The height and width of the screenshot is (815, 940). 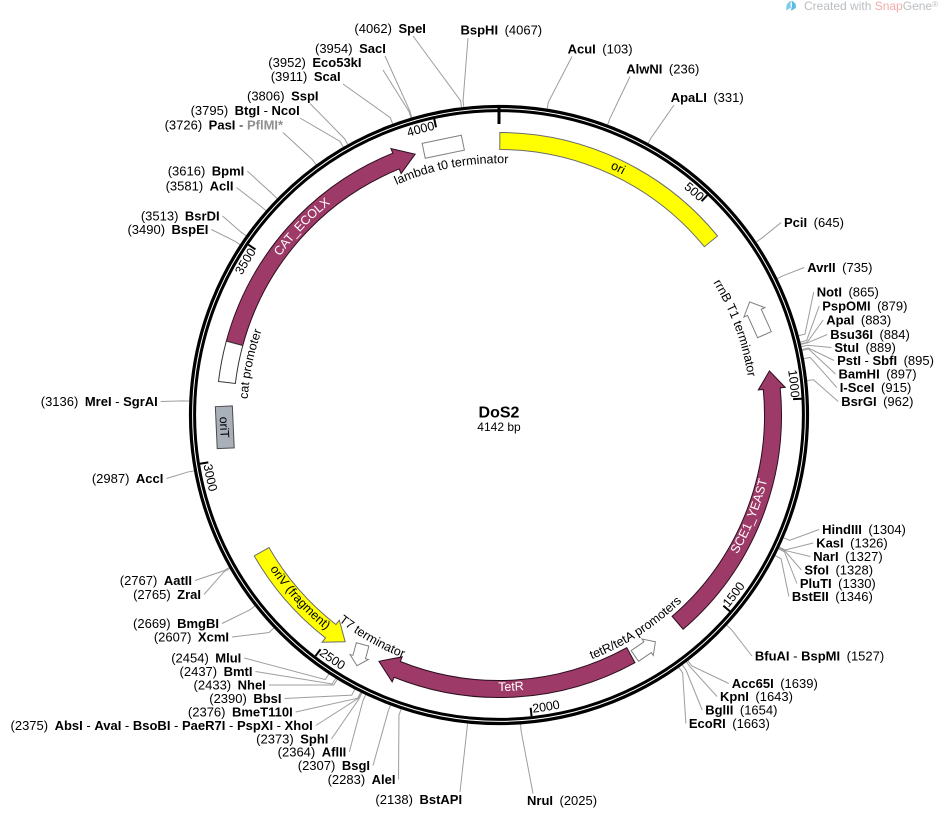 I want to click on svg-text: (2765) ZraI, so click(x=167, y=594).